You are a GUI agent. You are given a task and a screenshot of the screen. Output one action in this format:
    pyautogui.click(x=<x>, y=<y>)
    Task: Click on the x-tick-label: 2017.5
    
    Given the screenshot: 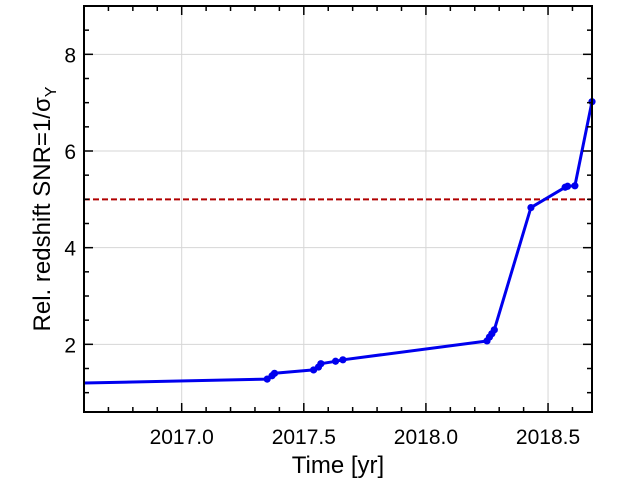 What is the action you would take?
    pyautogui.click(x=304, y=437)
    